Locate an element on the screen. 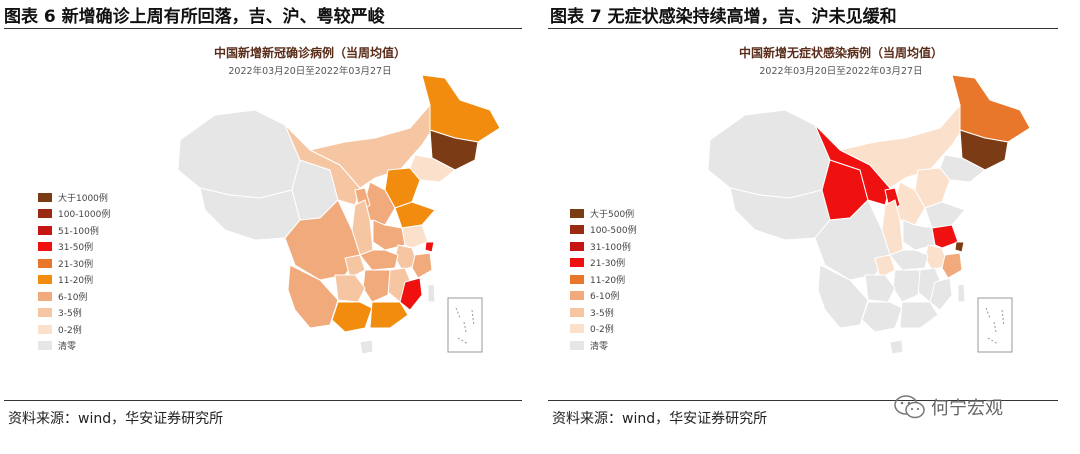  right-figure-title: 图表 7 无症状感染持续高增，吉、沪未见缓和 is located at coordinates (723, 17).